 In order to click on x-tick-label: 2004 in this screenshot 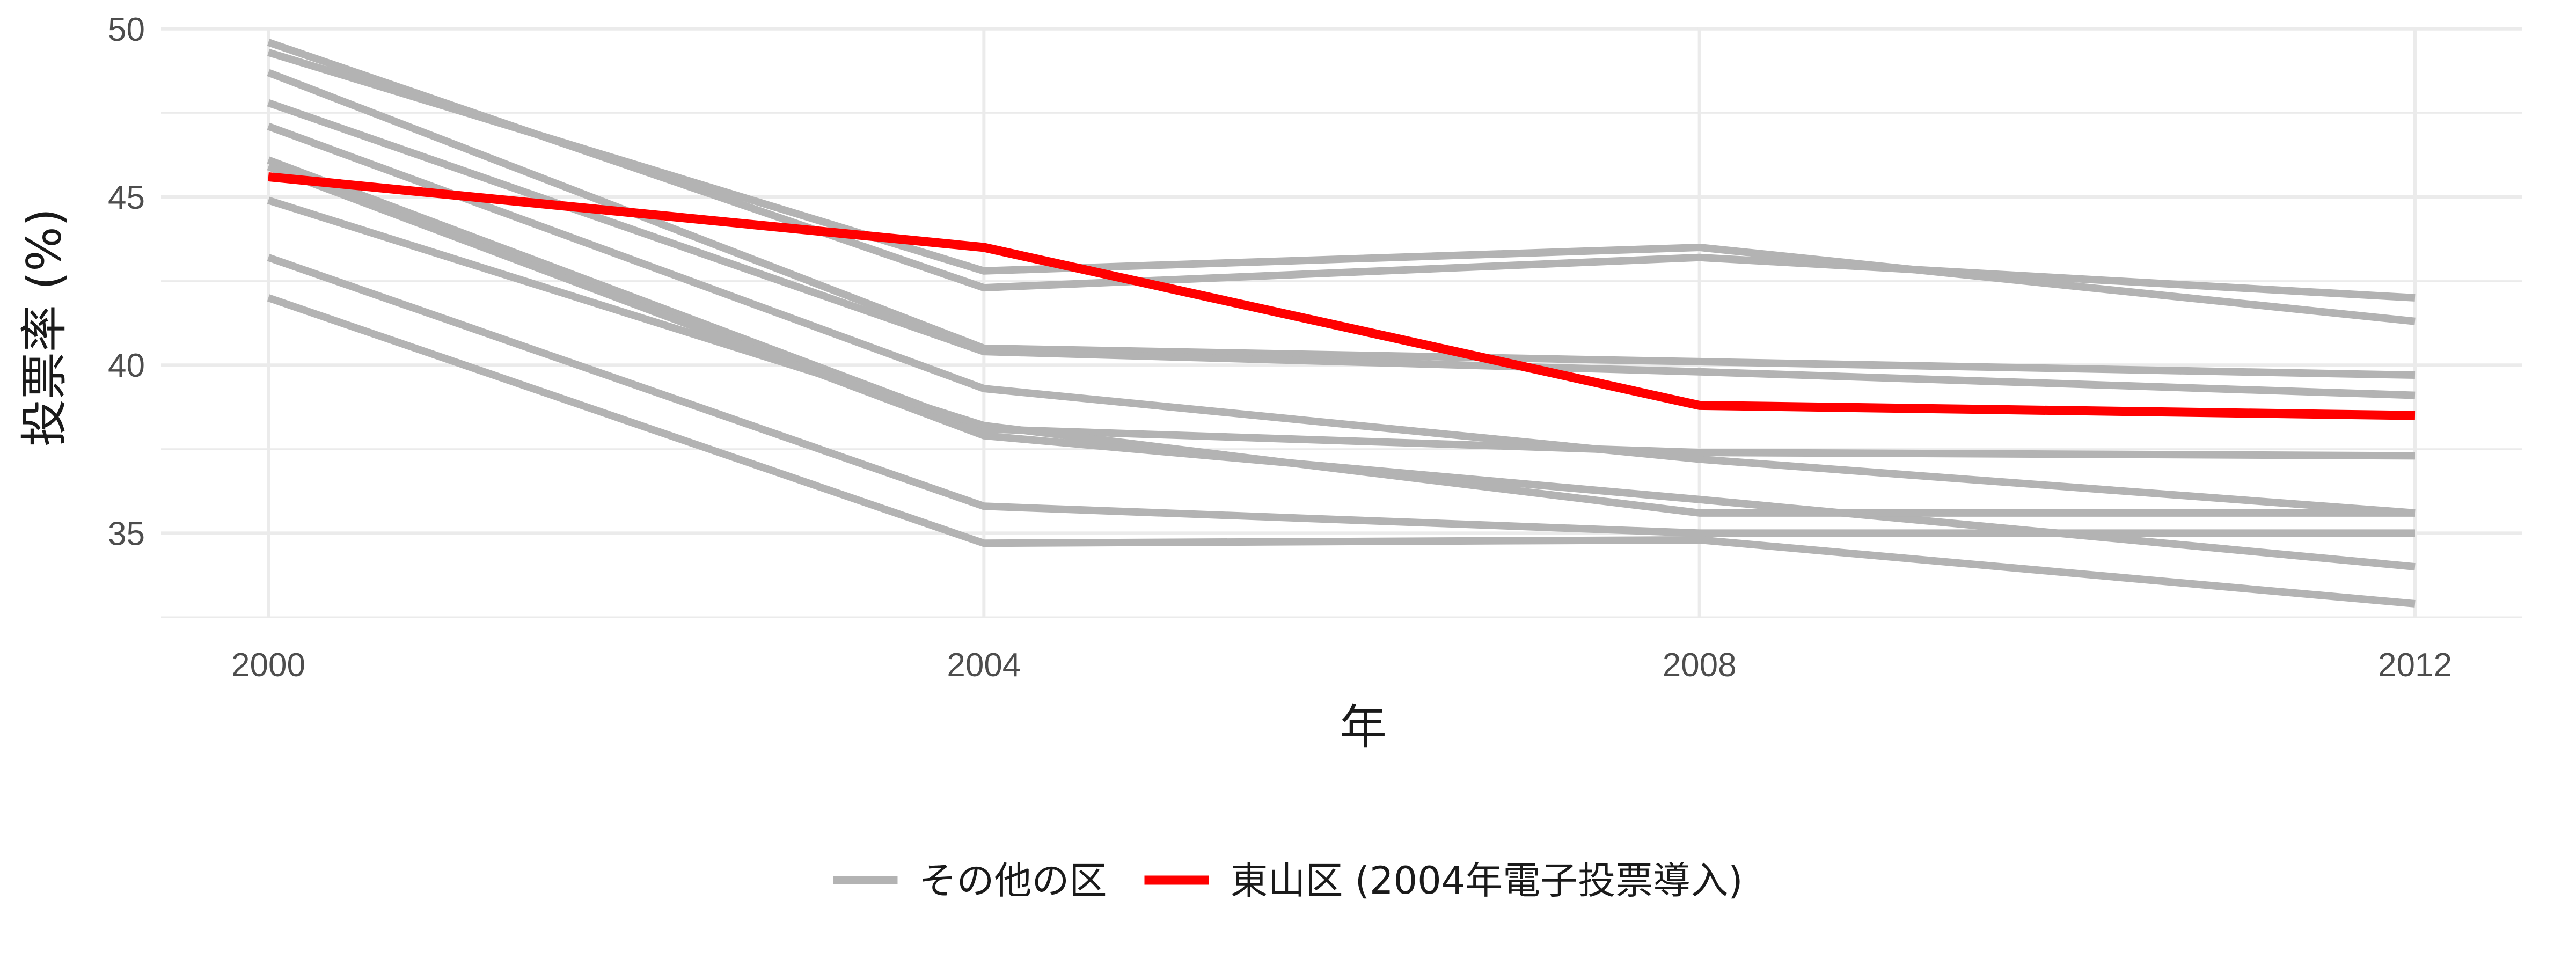, I will do `click(984, 665)`.